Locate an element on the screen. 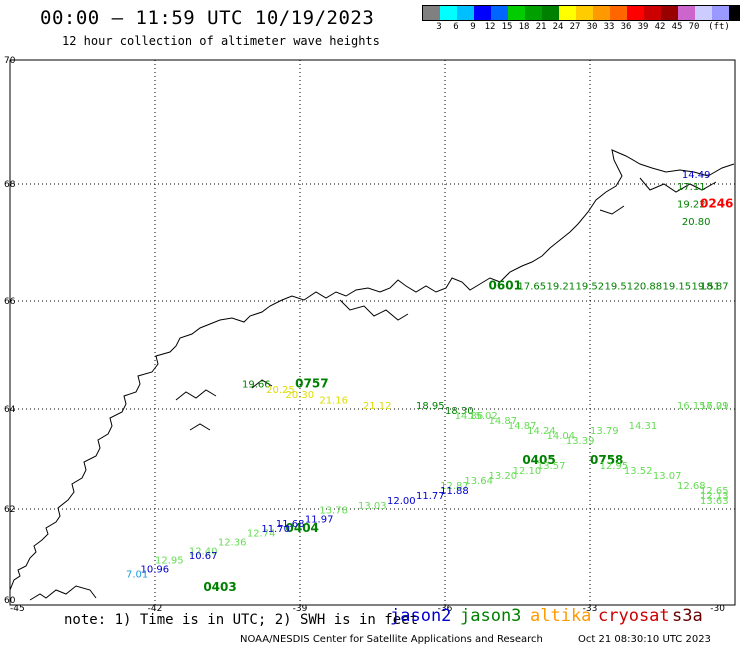 The width and height of the screenshot is (740, 650). wave-height-label: 21.12 is located at coordinates (377, 406).